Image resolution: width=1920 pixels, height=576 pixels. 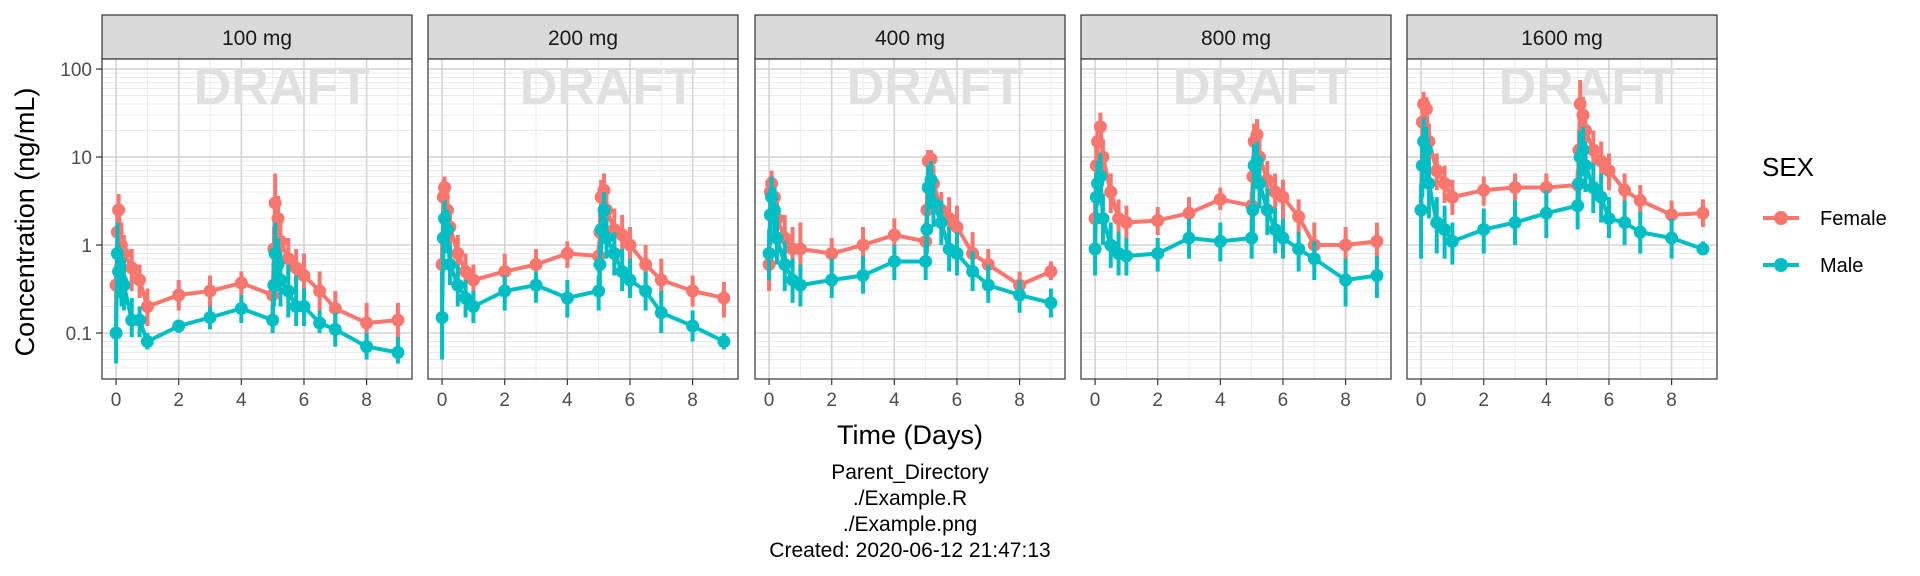 What do you see at coordinates (583, 38) in the screenshot?
I see `facet-strip-label: 200 mg` at bounding box center [583, 38].